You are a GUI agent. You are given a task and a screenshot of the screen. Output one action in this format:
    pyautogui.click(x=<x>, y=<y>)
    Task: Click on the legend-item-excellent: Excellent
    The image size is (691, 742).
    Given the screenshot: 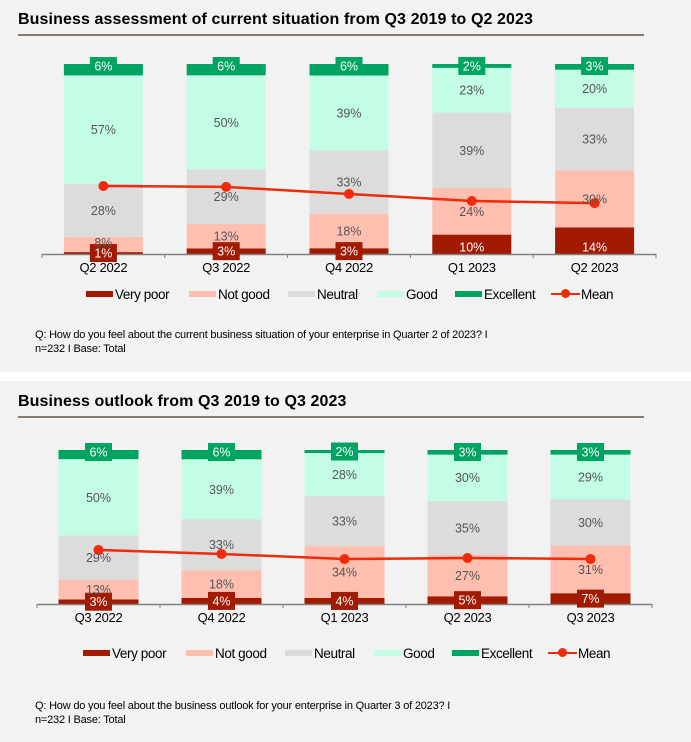 What is the action you would take?
    pyautogui.click(x=492, y=653)
    